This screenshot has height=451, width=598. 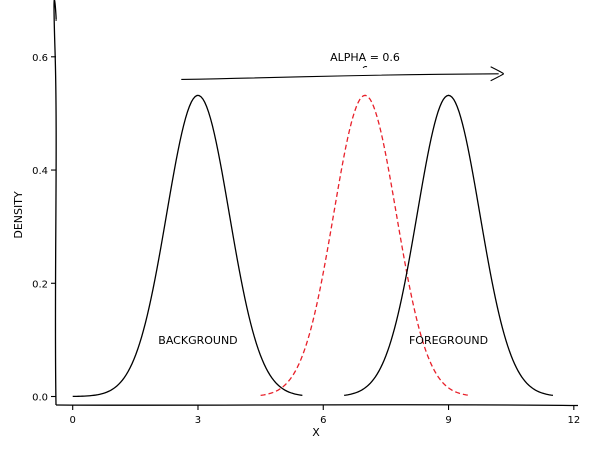 What do you see at coordinates (316, 432) in the screenshot?
I see `x-axis-label: X` at bounding box center [316, 432].